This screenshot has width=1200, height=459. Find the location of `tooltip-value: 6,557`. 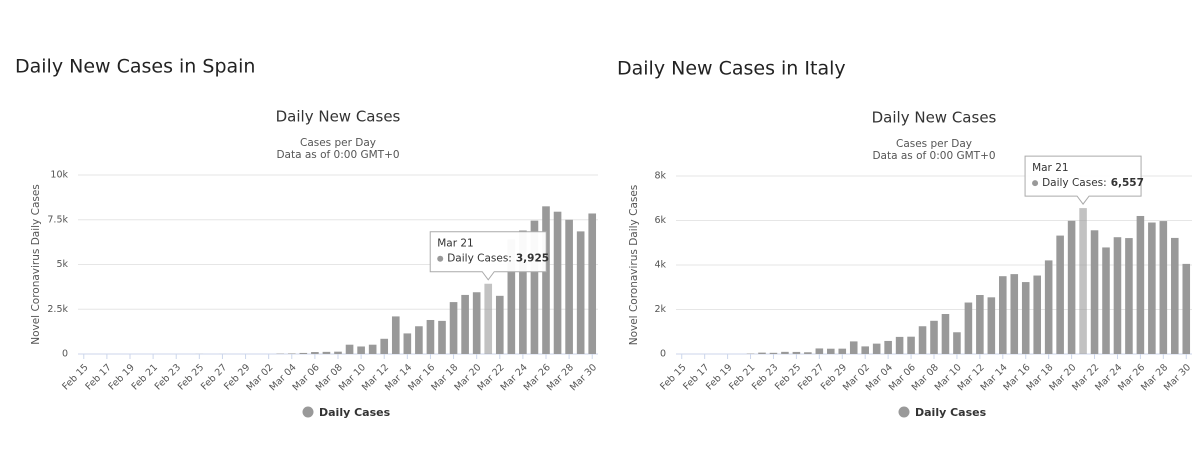

tooltip-value: 6,557 is located at coordinates (1127, 183).